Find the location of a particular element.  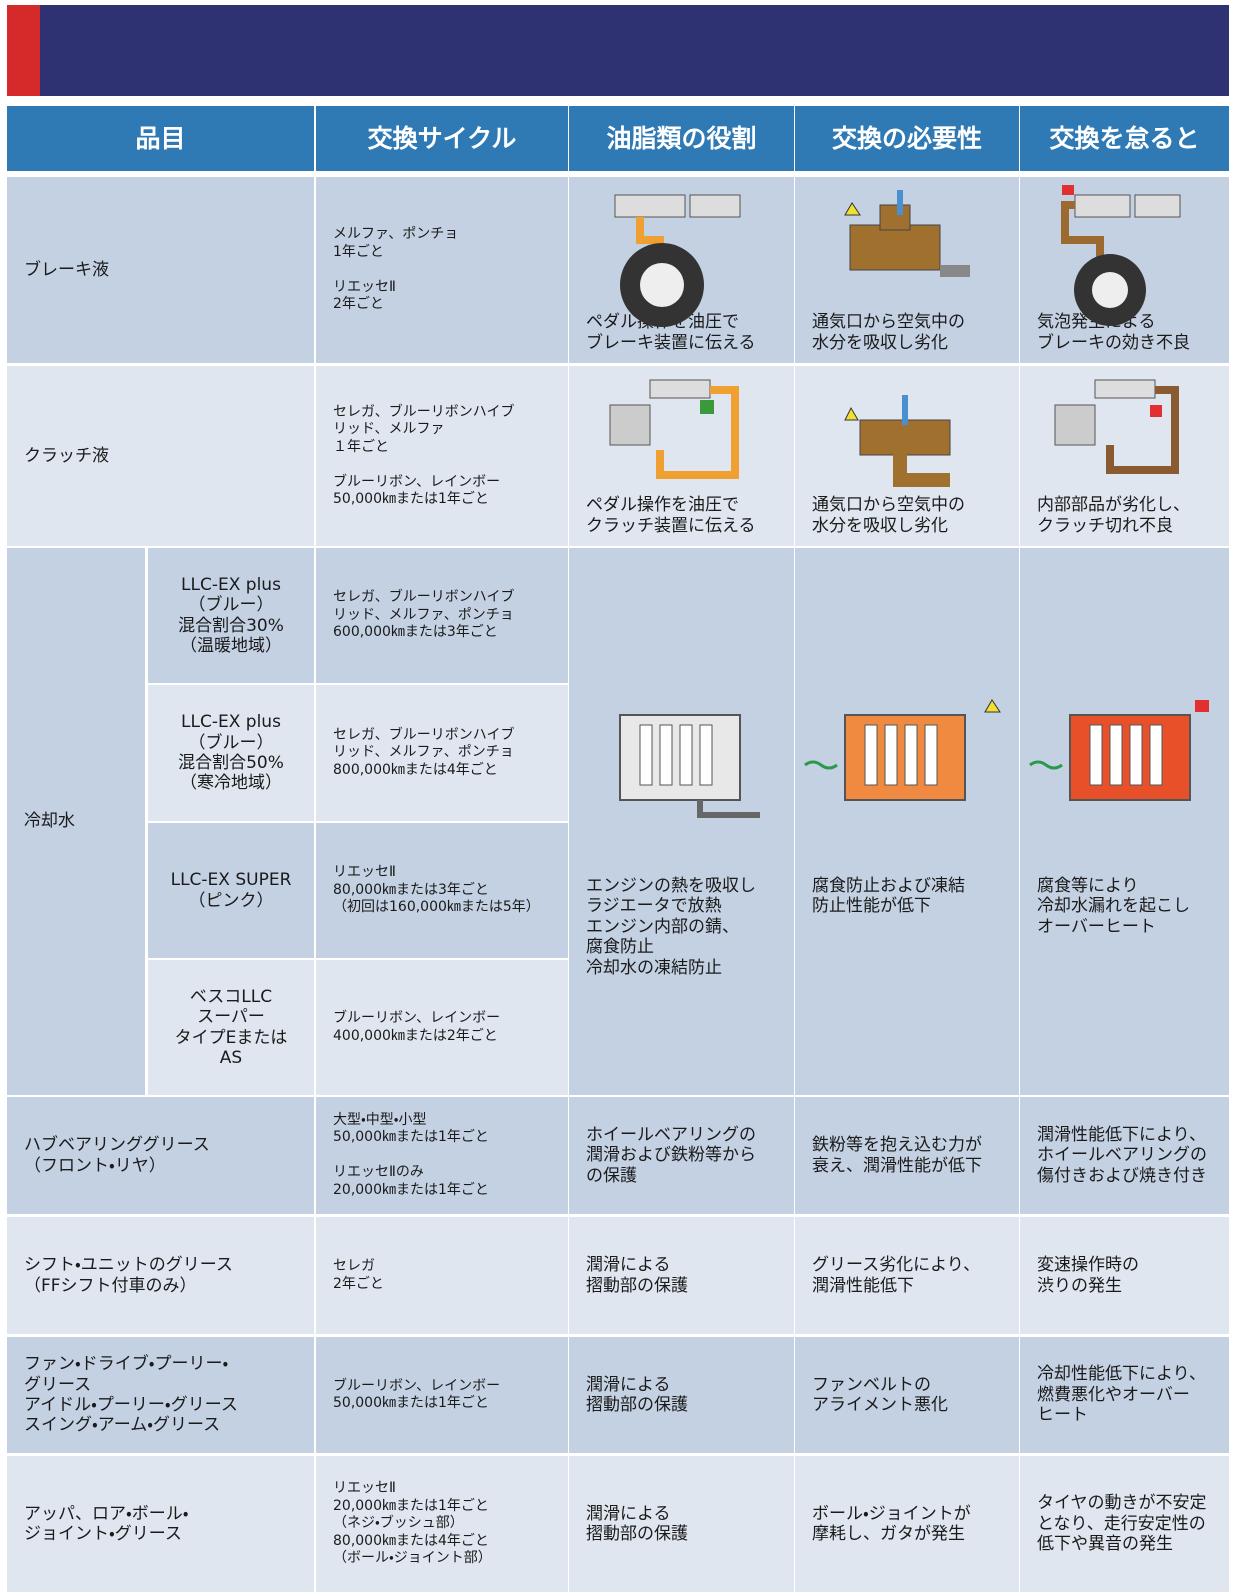

consequence: タイヤの動きが不安定 となり、走行安定性の 低下や異音の発生 is located at coordinates (1124, 1524).